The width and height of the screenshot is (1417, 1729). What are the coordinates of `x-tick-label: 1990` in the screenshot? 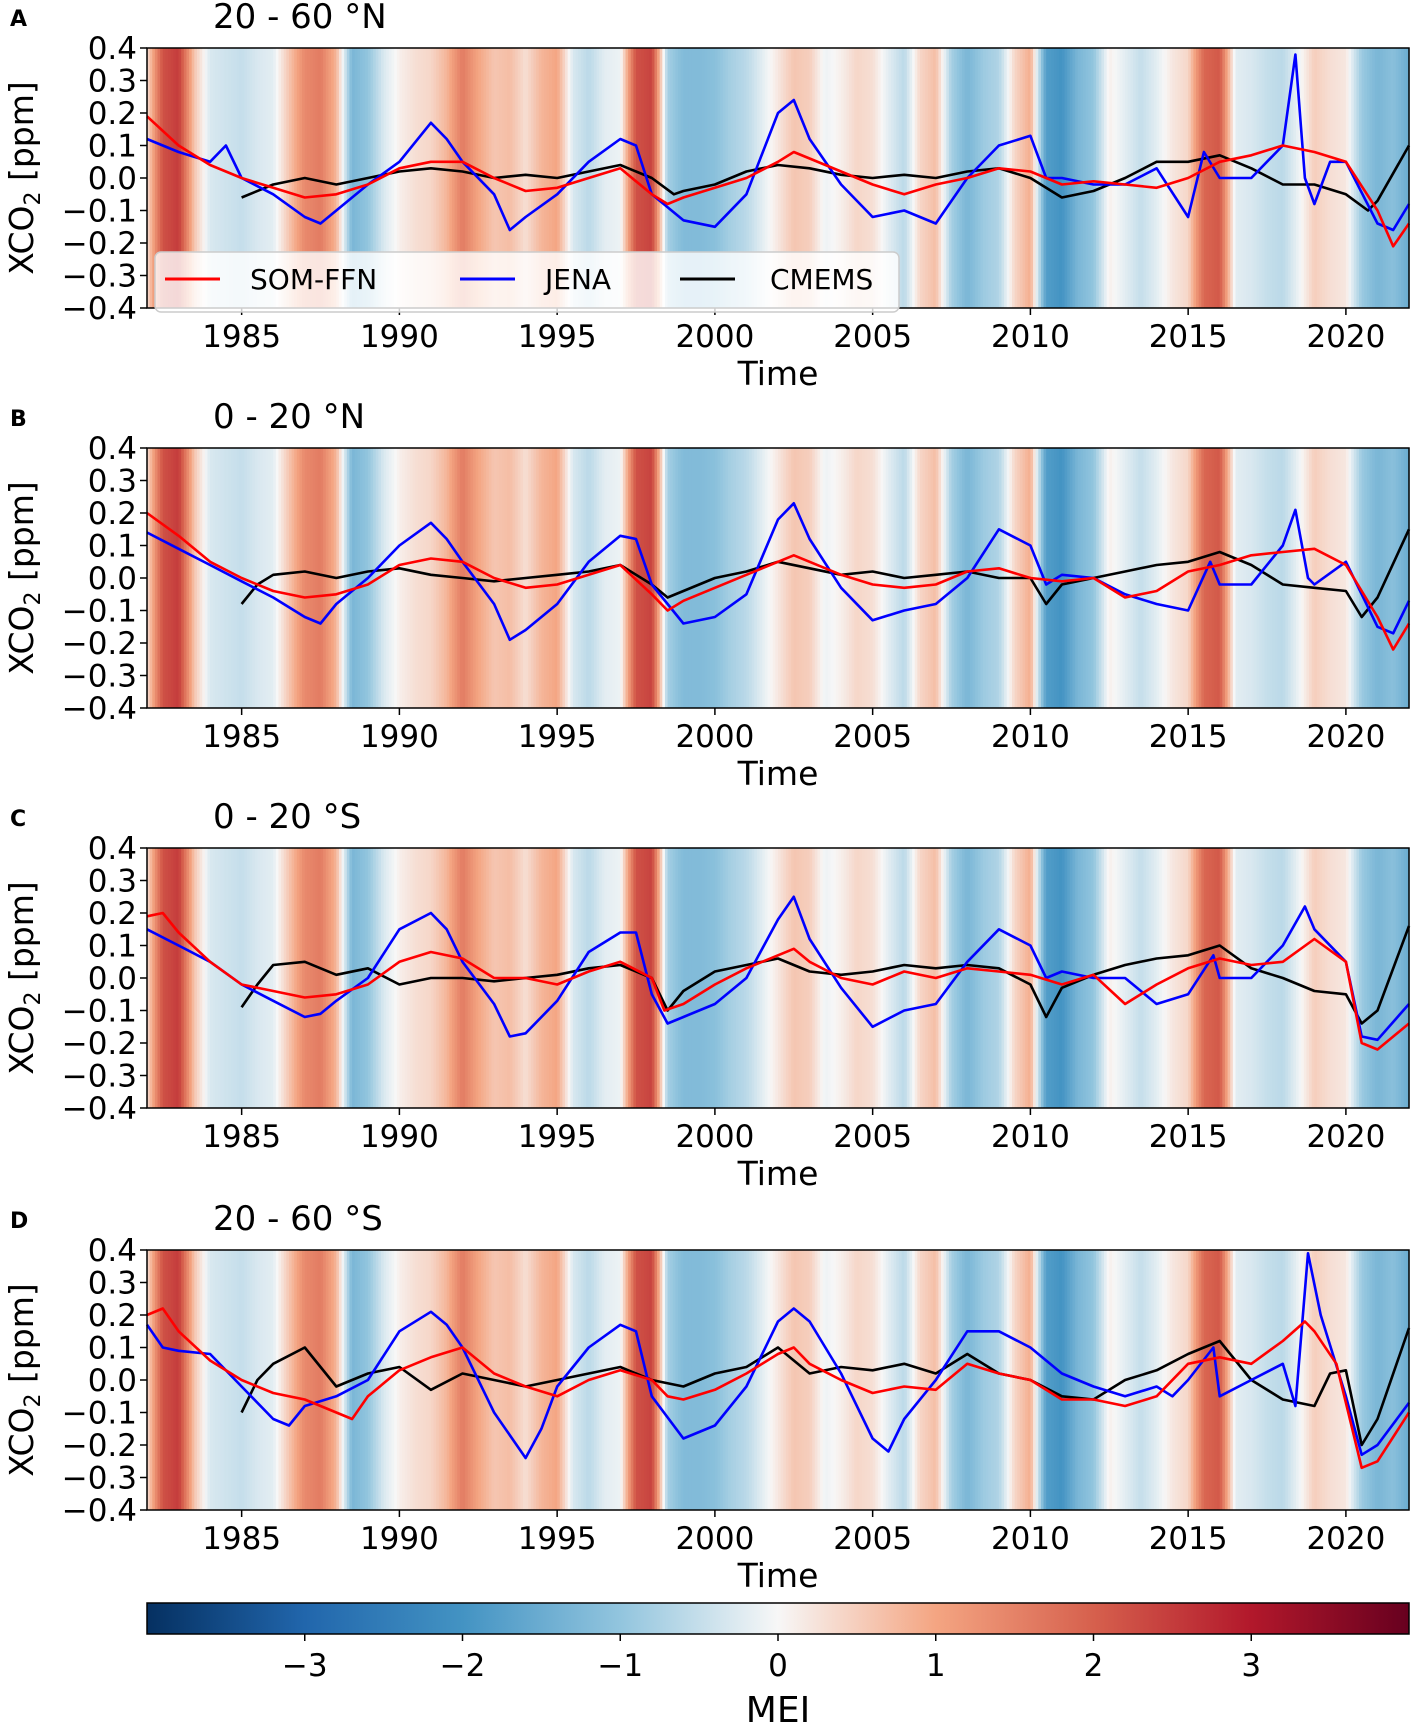 It's located at (399, 1137).